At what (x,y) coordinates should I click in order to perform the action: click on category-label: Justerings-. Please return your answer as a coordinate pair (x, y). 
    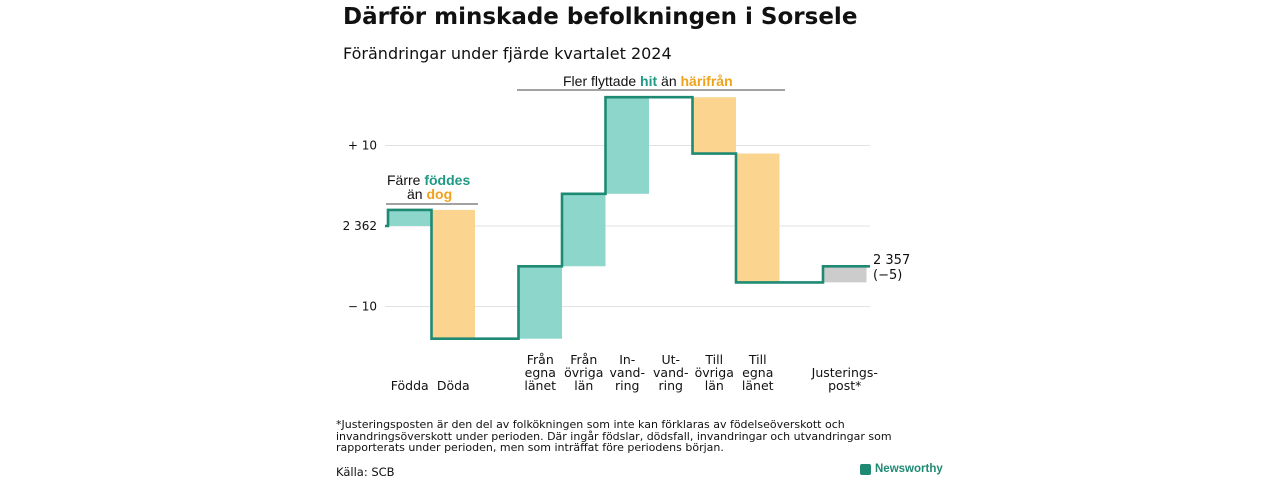
    Looking at the image, I should click on (844, 372).